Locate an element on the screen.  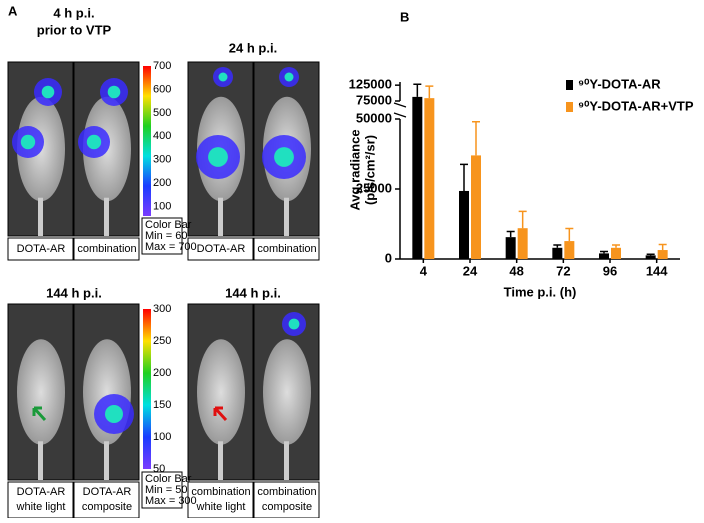
legend-label: ⁹⁰Y-DOTA-AR+VTP is located at coordinates (636, 105).